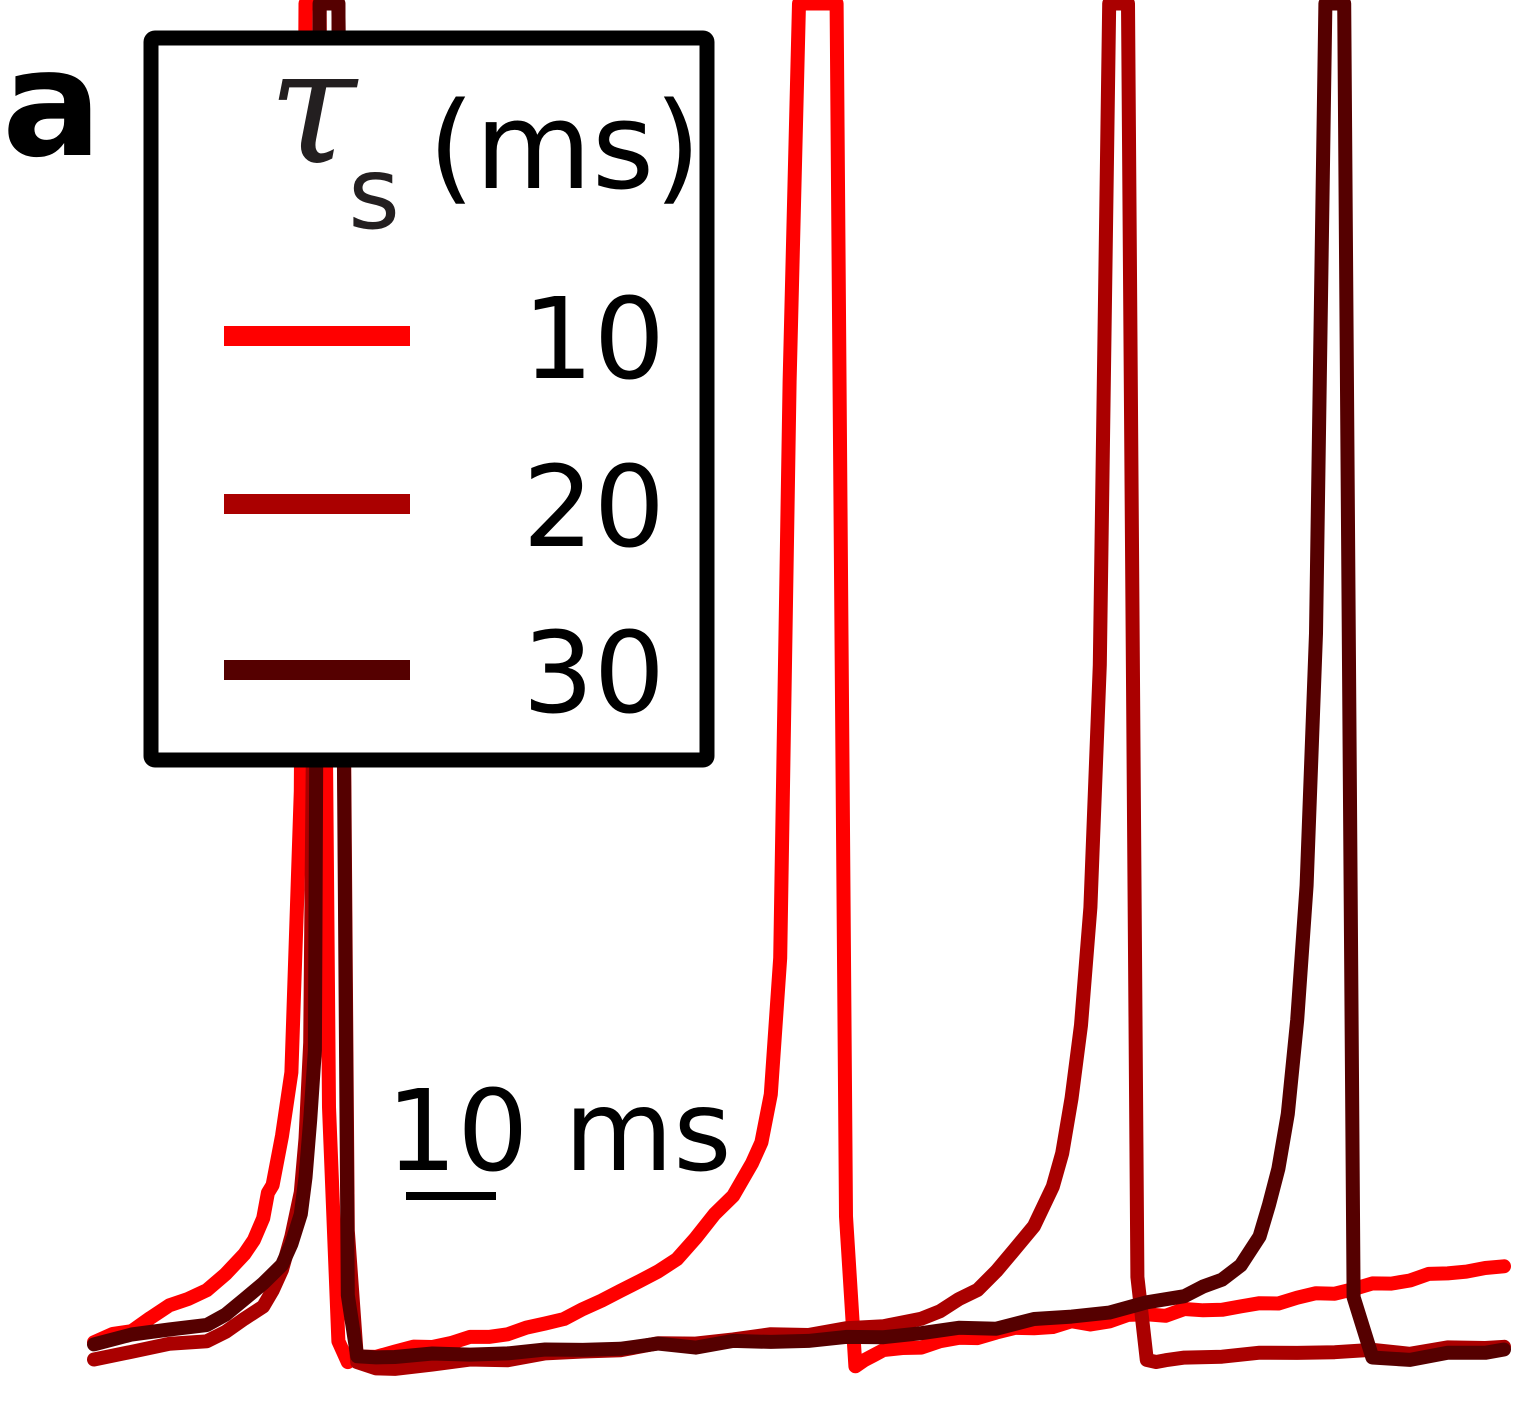 The image size is (1532, 1413). What do you see at coordinates (593, 340) in the screenshot?
I see `legend-label-10: 10` at bounding box center [593, 340].